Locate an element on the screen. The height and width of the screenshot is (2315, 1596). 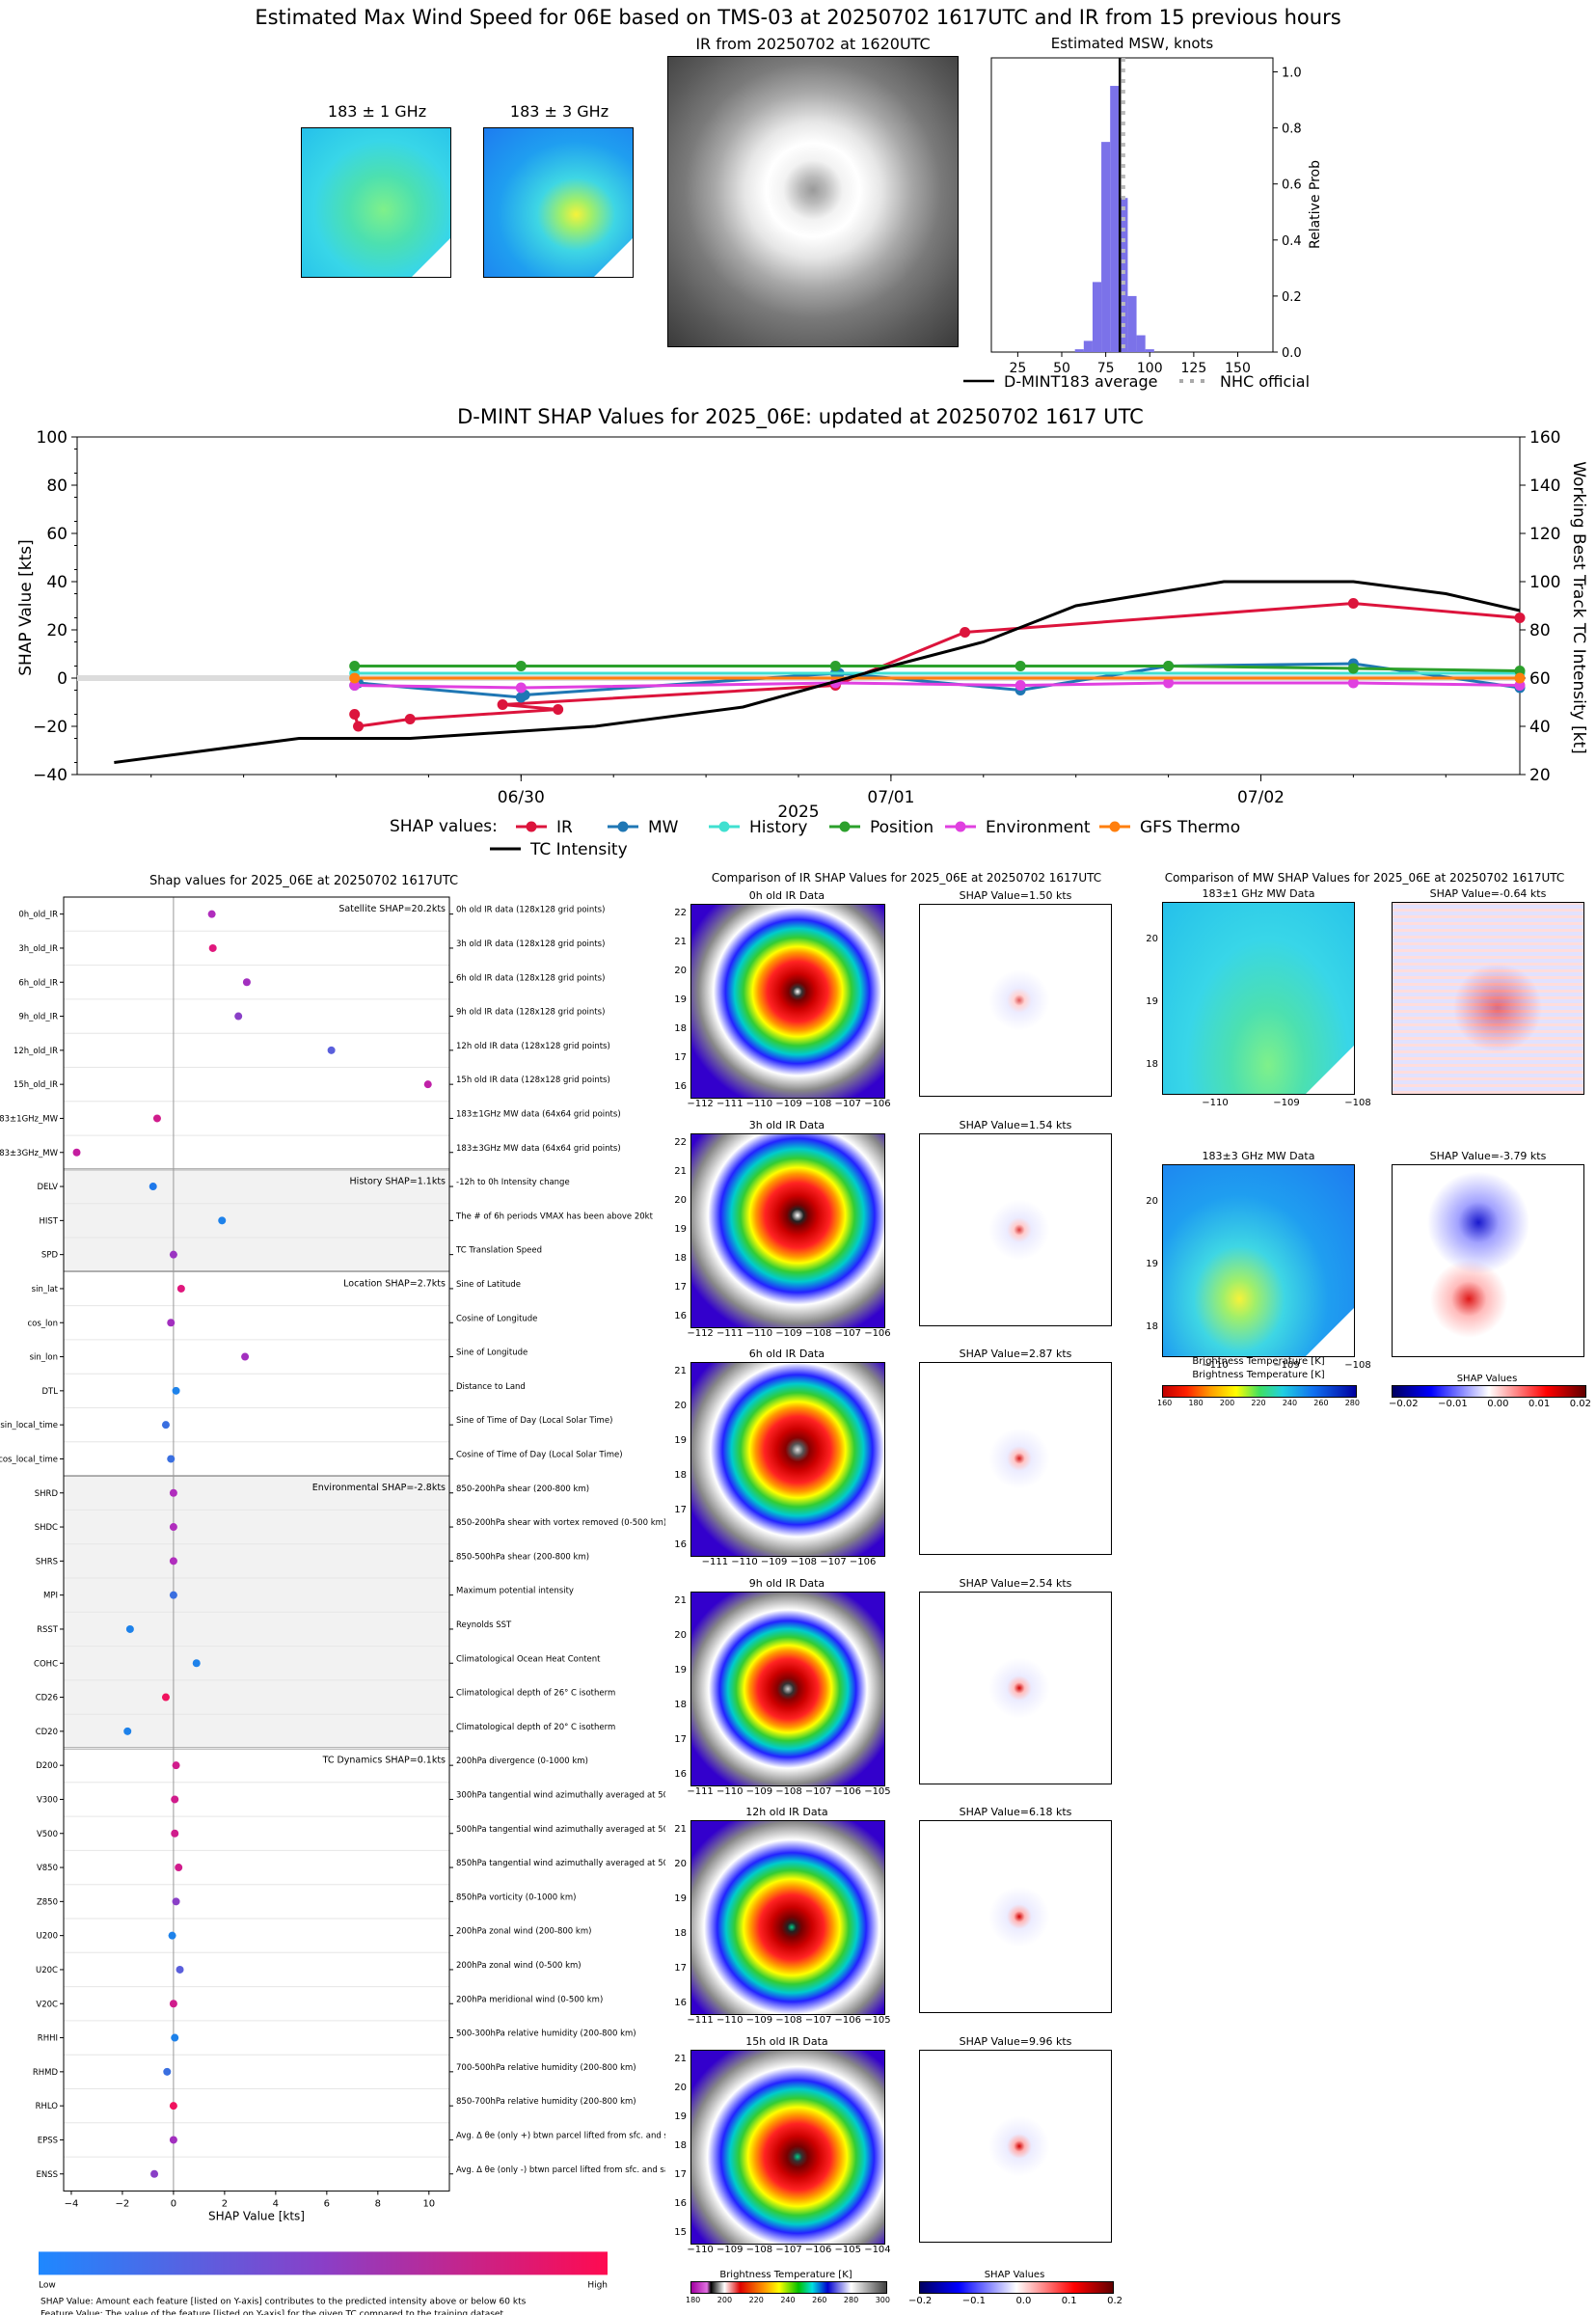
legend-label: Environment is located at coordinates (1038, 828).